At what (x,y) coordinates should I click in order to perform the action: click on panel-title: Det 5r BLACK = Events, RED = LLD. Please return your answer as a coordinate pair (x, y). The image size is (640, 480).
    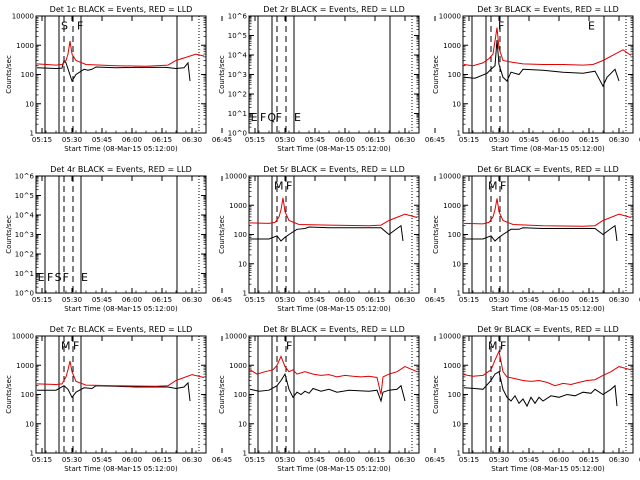
    Looking at the image, I should click on (334, 169).